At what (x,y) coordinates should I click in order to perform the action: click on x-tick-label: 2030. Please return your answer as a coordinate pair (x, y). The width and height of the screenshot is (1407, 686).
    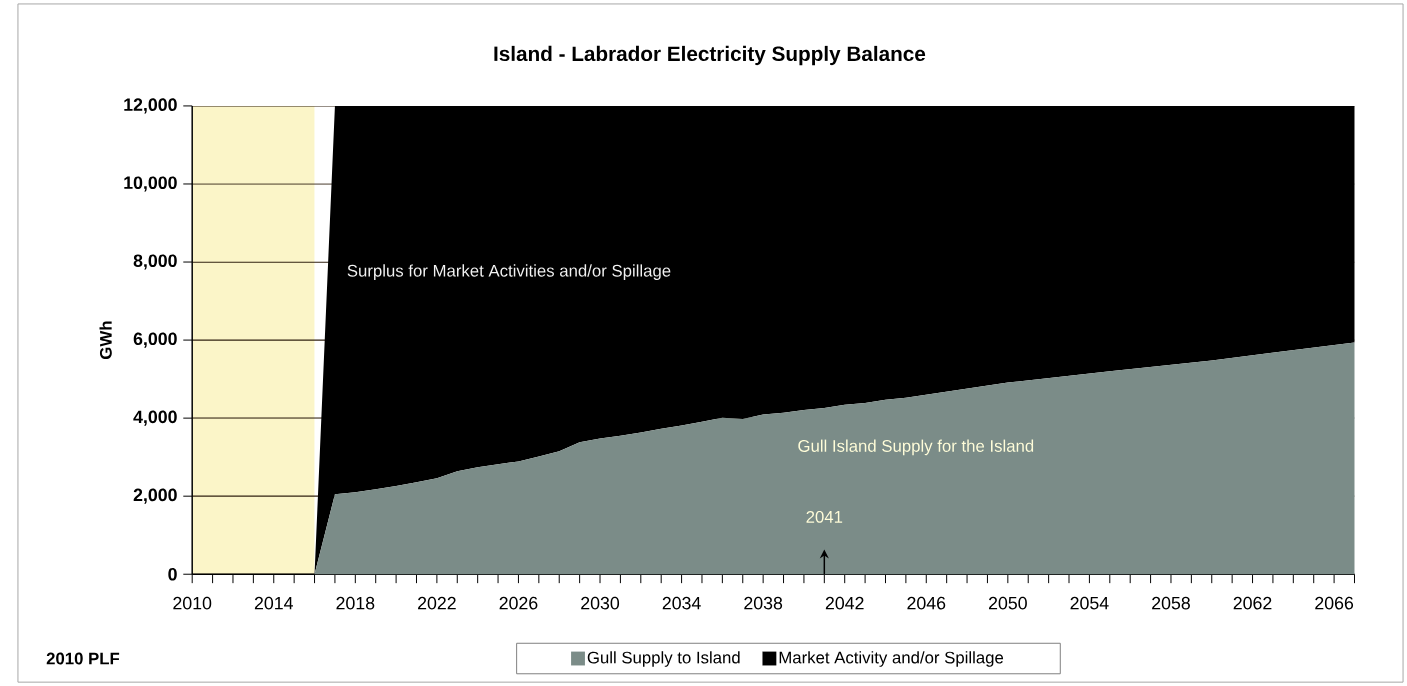
    Looking at the image, I should click on (600, 603).